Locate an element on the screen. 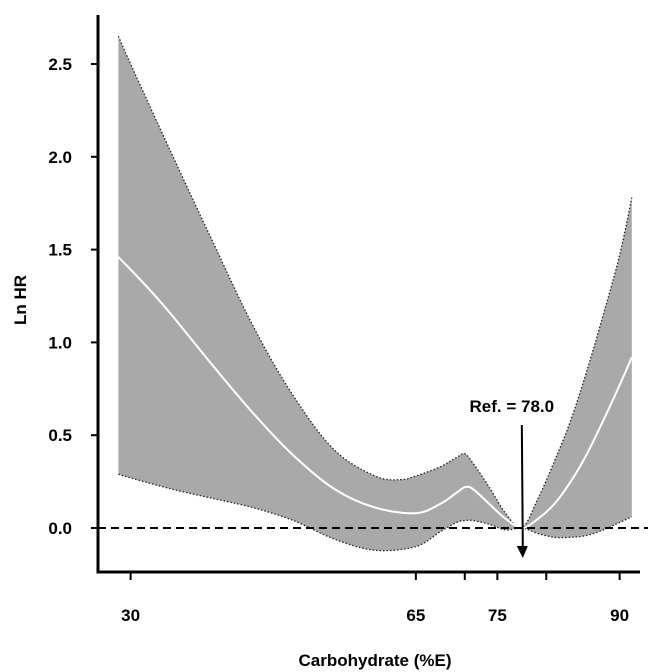  y-tick-label: 0.5 is located at coordinates (60, 435).